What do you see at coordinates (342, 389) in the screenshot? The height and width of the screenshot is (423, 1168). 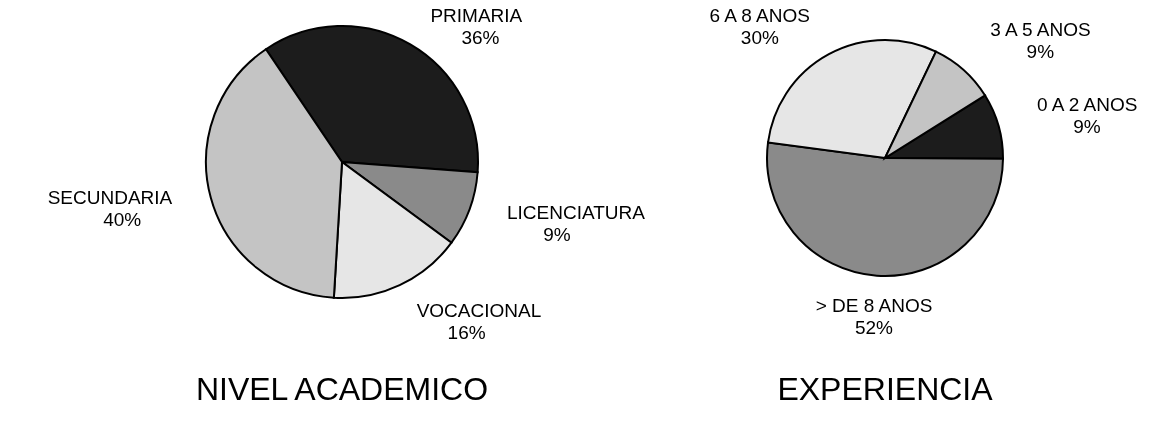 I see `text: NIVEL ACADEMICO` at bounding box center [342, 389].